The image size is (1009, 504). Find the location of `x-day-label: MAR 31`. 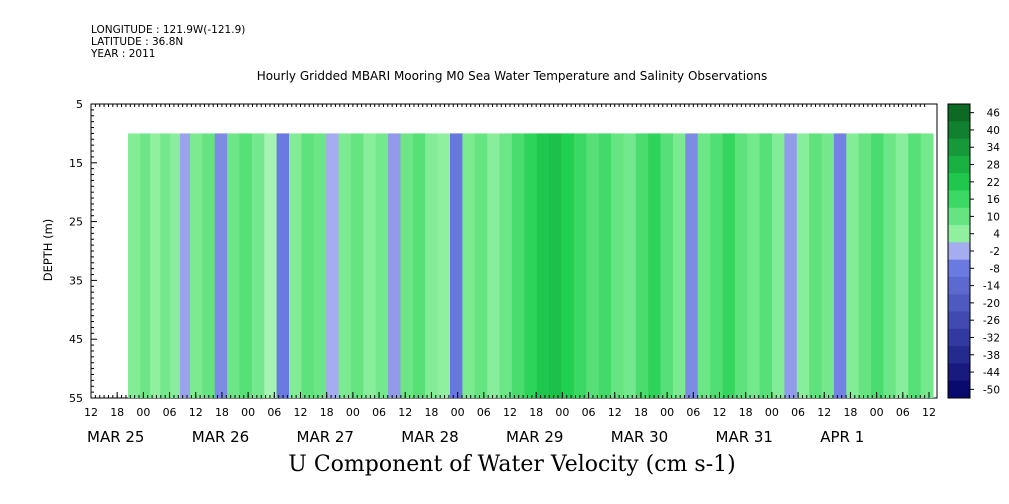

x-day-label: MAR 31 is located at coordinates (744, 437).